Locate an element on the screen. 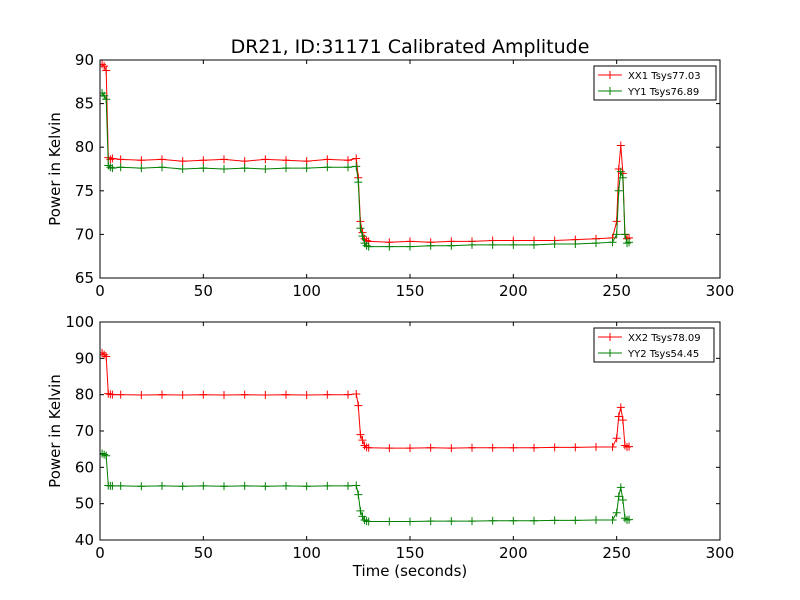  y-tick-label: 40 is located at coordinates (84, 540).